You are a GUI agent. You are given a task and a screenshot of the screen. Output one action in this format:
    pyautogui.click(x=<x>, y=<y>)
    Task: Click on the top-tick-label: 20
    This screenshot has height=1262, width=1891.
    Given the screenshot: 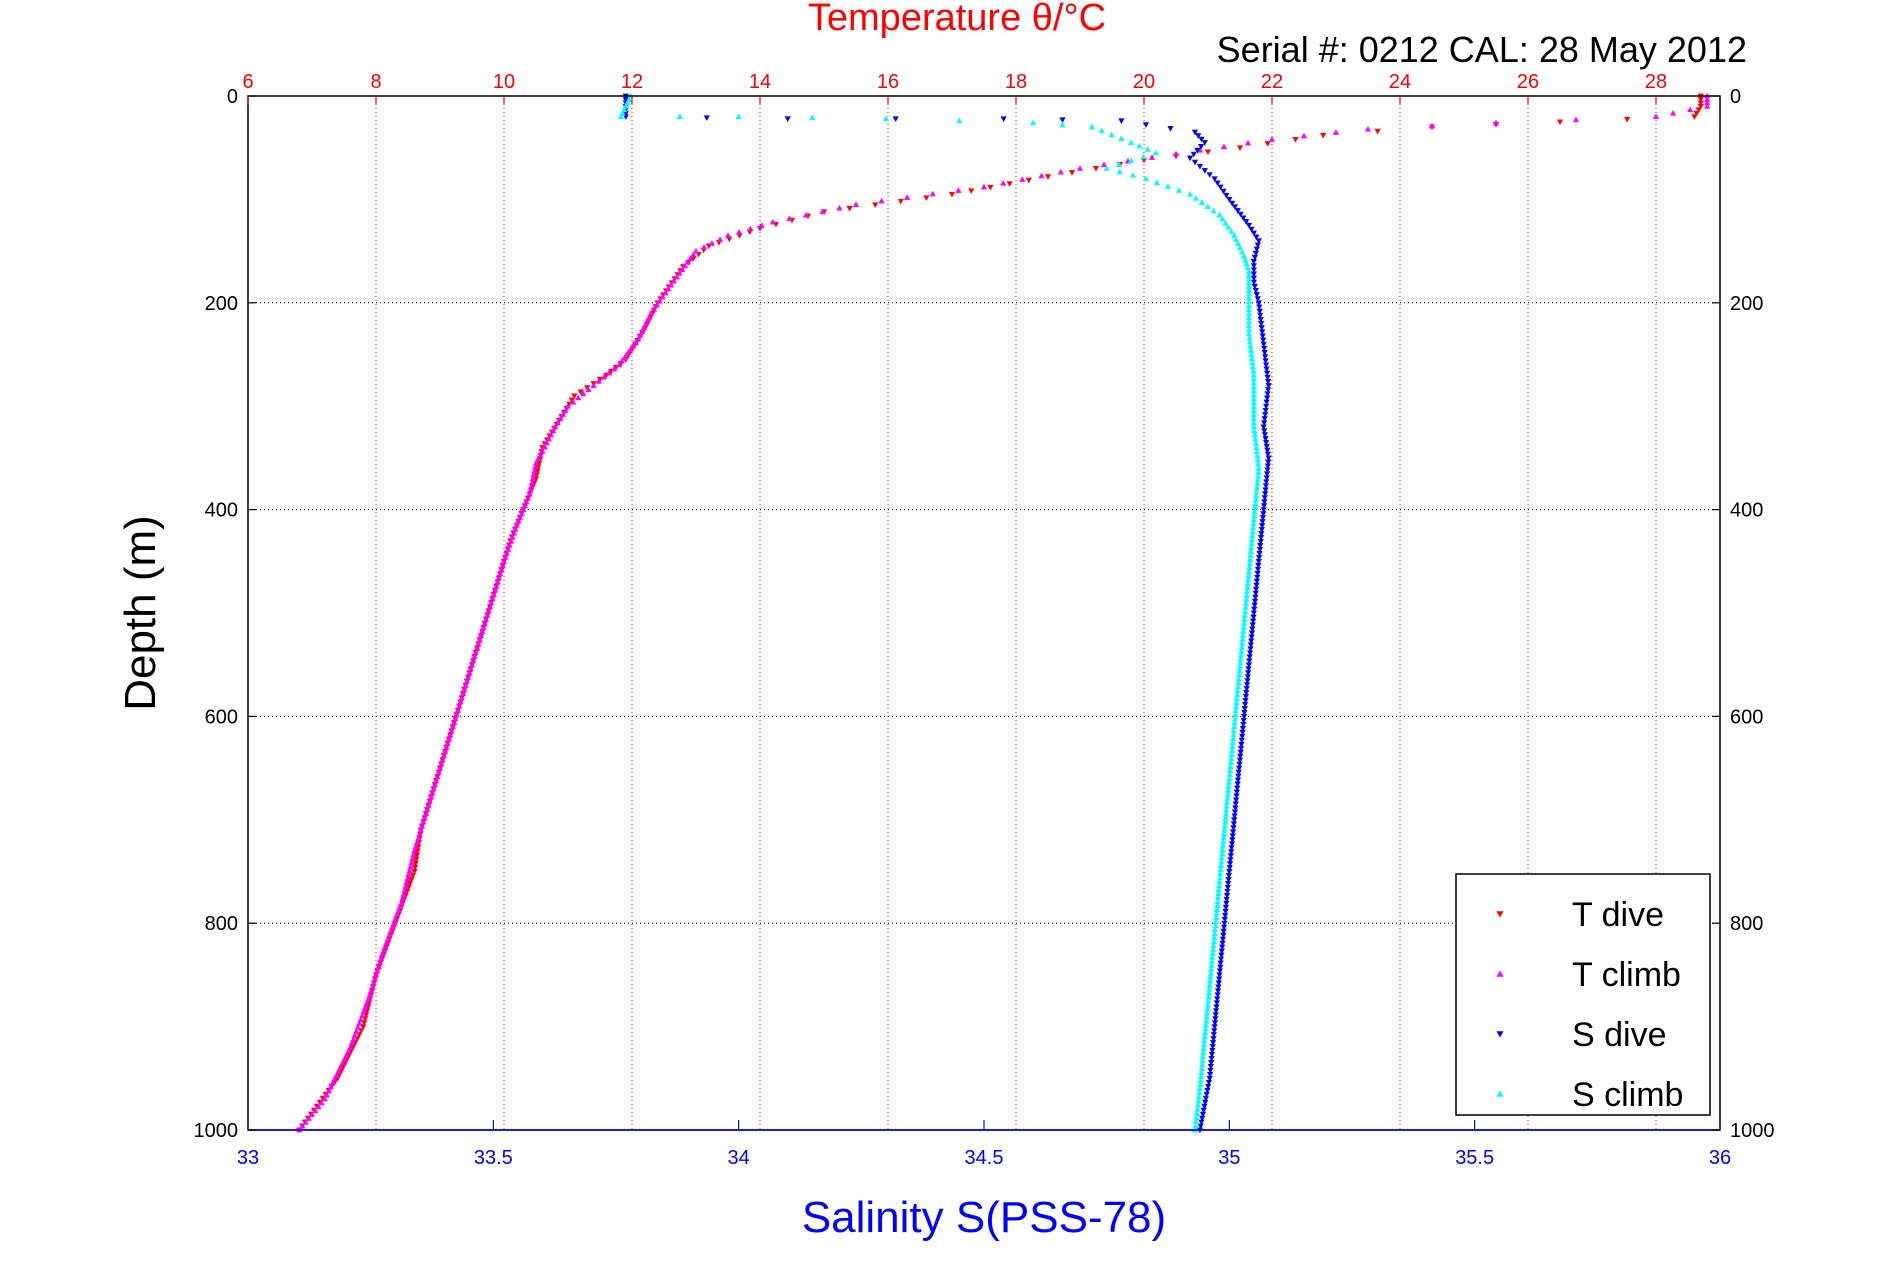 What is the action you would take?
    pyautogui.click(x=1144, y=82)
    